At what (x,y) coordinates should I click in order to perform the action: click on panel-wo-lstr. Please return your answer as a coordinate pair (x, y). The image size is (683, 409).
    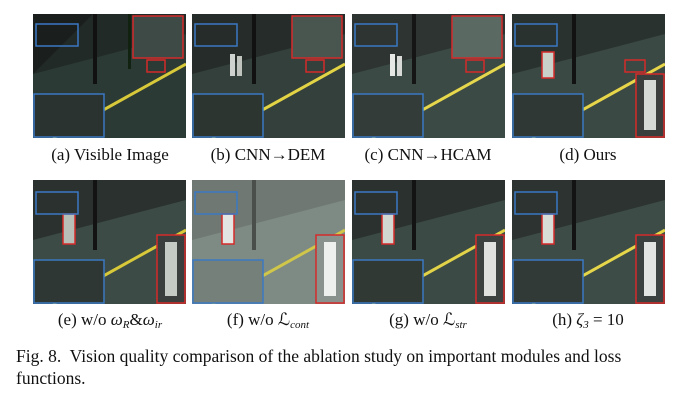
    Looking at the image, I should click on (428, 242).